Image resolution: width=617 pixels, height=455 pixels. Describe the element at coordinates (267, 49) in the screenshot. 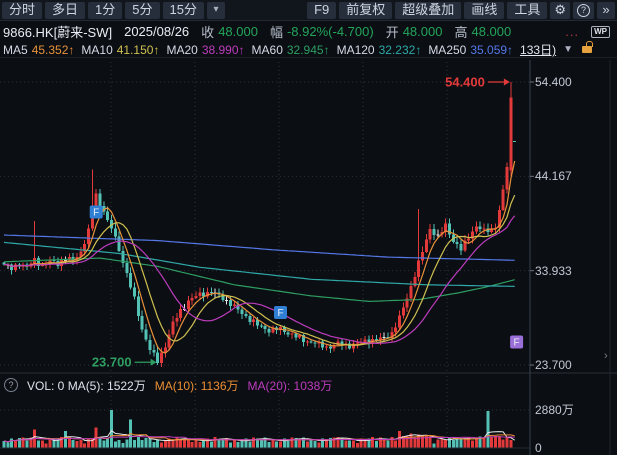

I see `ma60-label: MA60` at that location.